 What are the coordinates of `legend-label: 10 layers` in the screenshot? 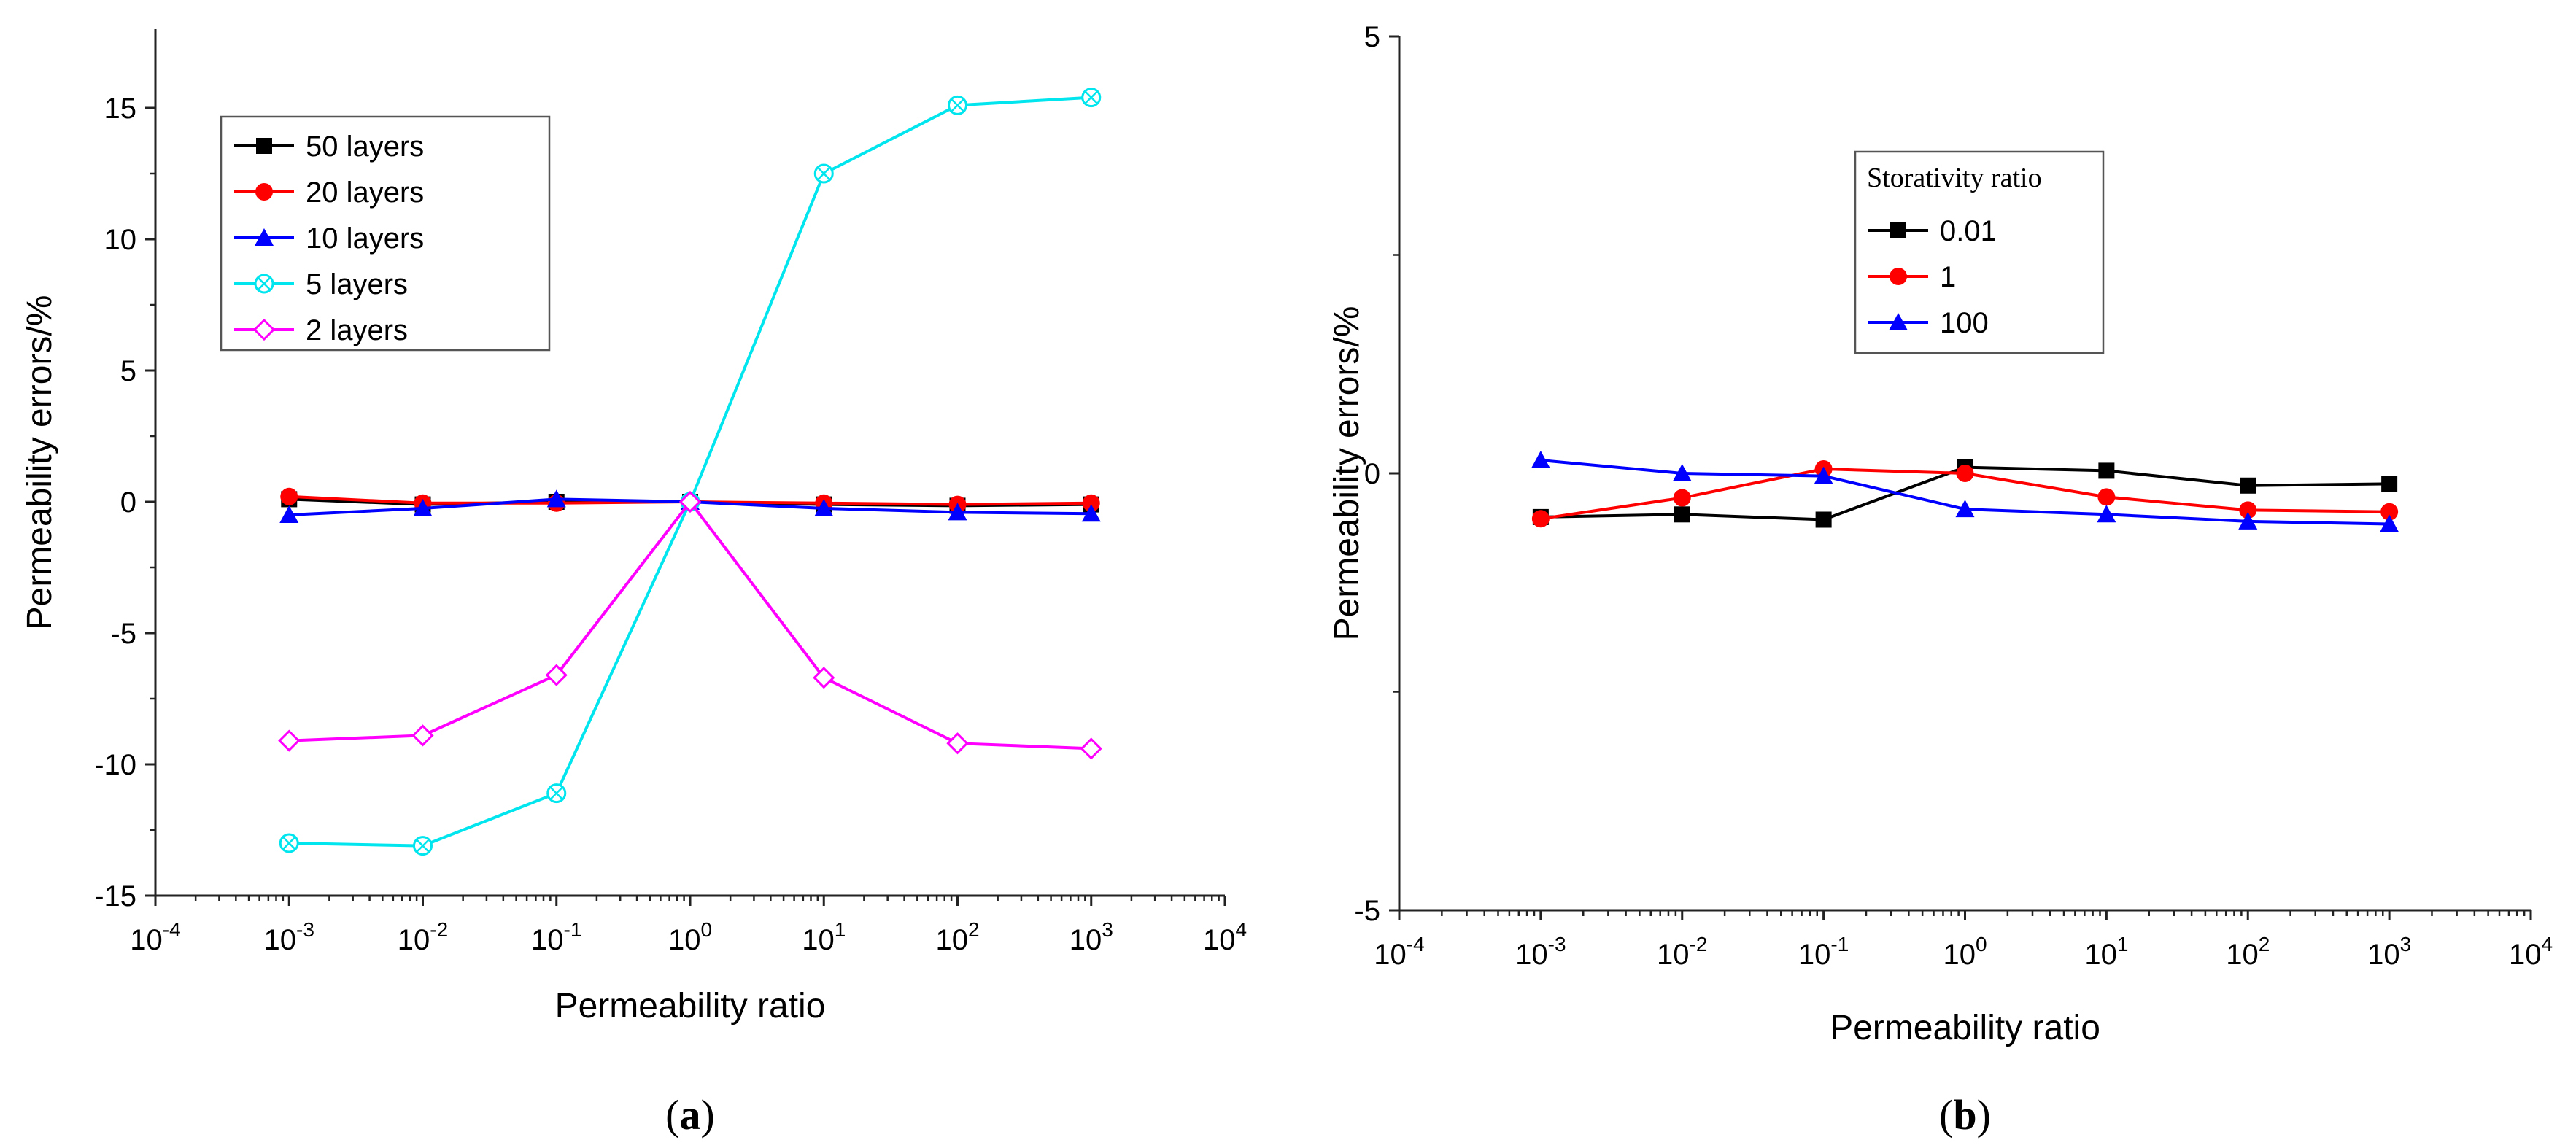 It's located at (365, 238).